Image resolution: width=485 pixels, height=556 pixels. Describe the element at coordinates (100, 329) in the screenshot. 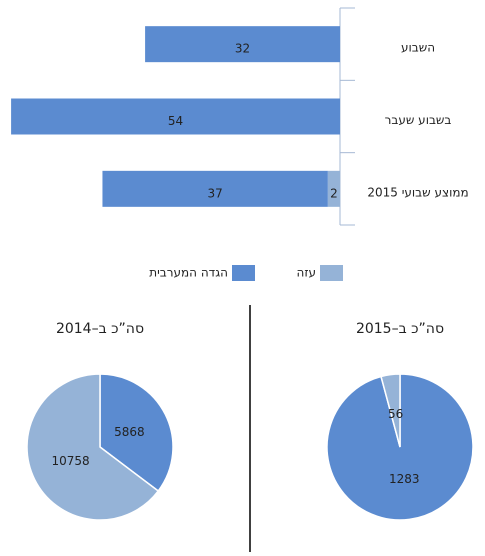

I see `pie-title: סה”כ ב–2014` at that location.